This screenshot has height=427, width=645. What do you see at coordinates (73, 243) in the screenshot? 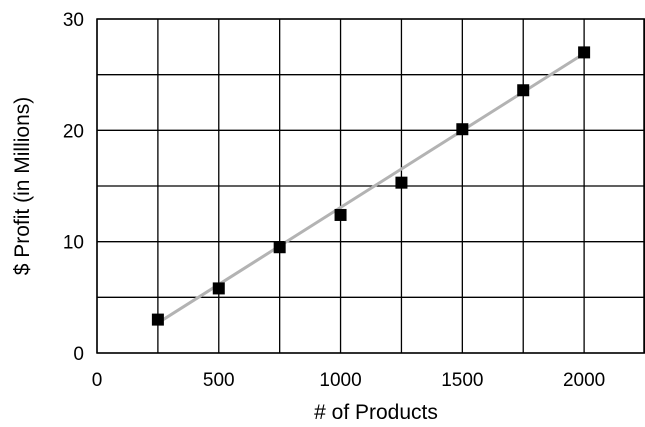
I see `y-tick-label: 10` at bounding box center [73, 243].